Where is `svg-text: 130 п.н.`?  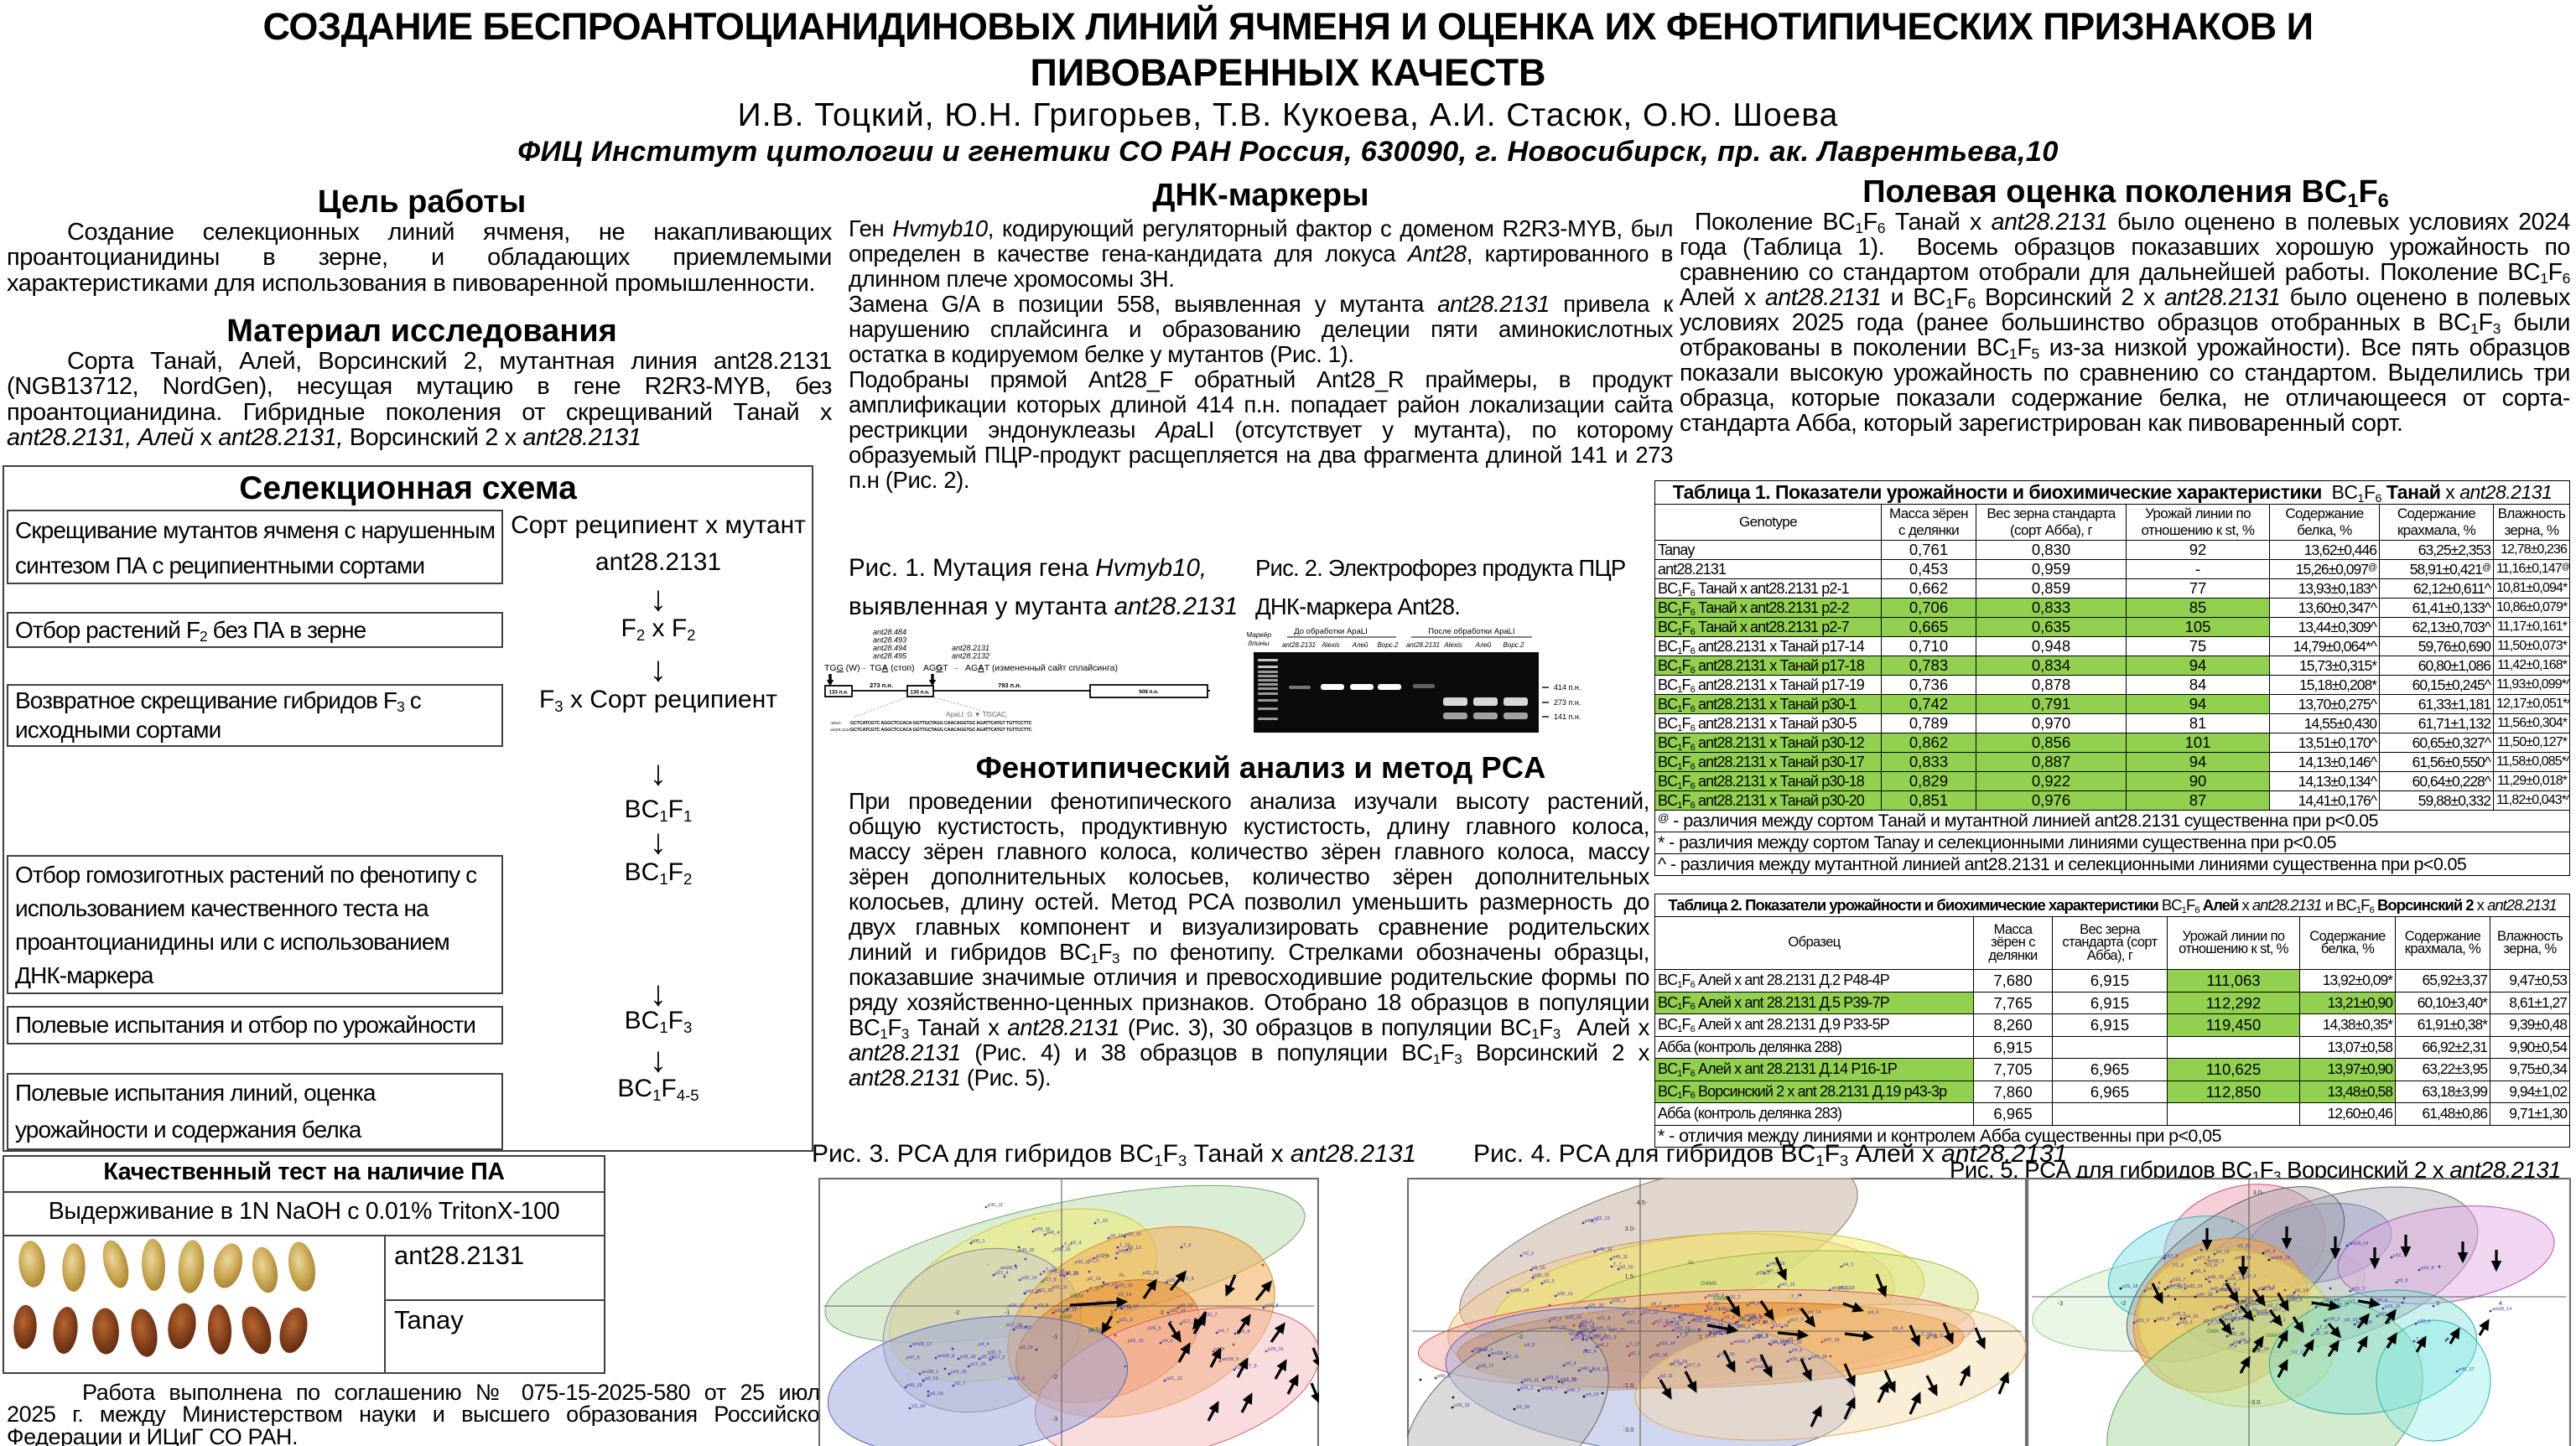
svg-text: 130 п.н. is located at coordinates (920, 693).